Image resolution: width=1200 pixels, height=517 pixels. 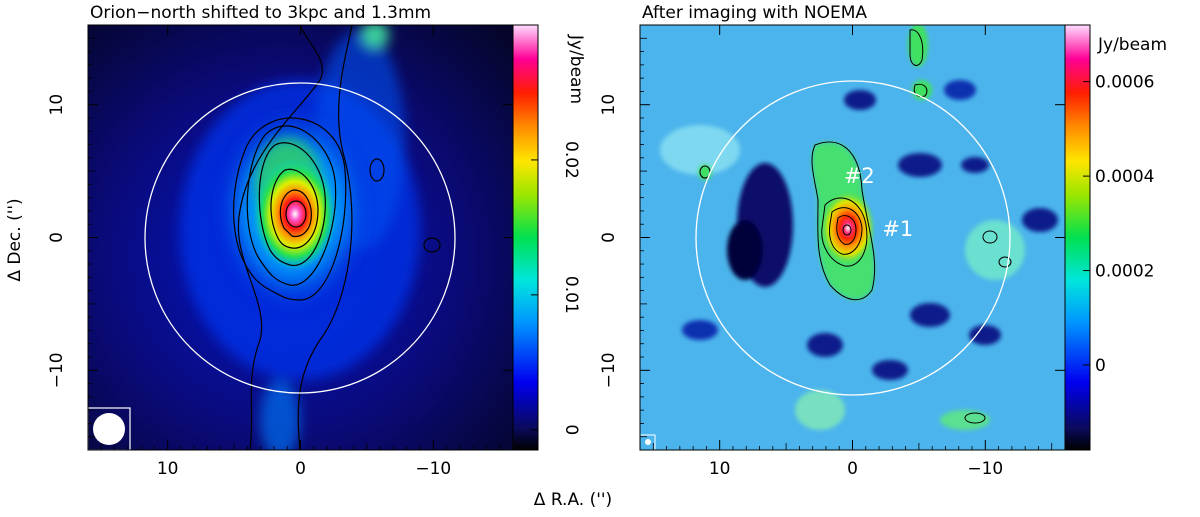 I want to click on colorbar-tick-label: 0.0002, so click(x=1124, y=272).